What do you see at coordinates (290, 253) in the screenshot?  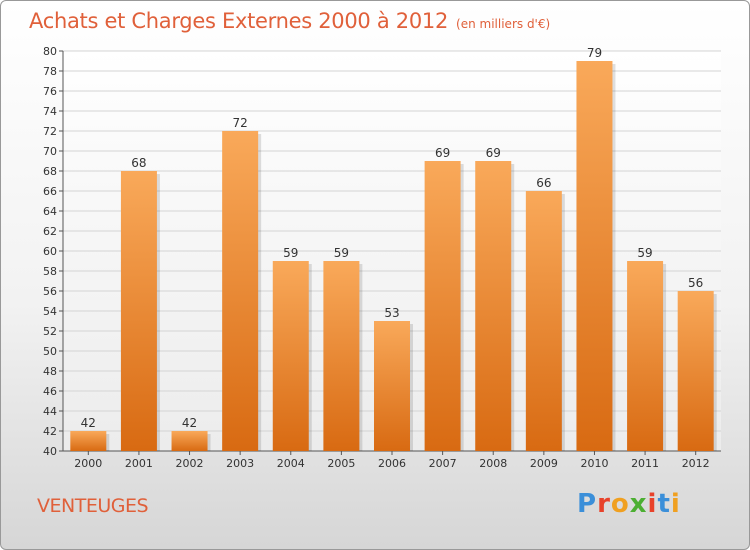 I see `data-label-2004: 59` at bounding box center [290, 253].